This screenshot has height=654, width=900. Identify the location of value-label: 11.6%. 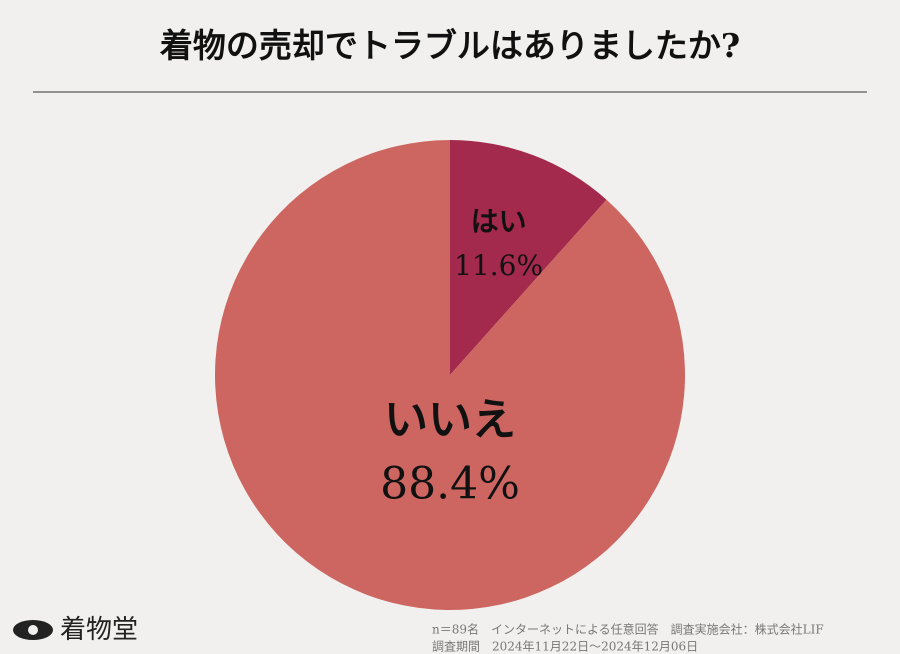
(498, 265).